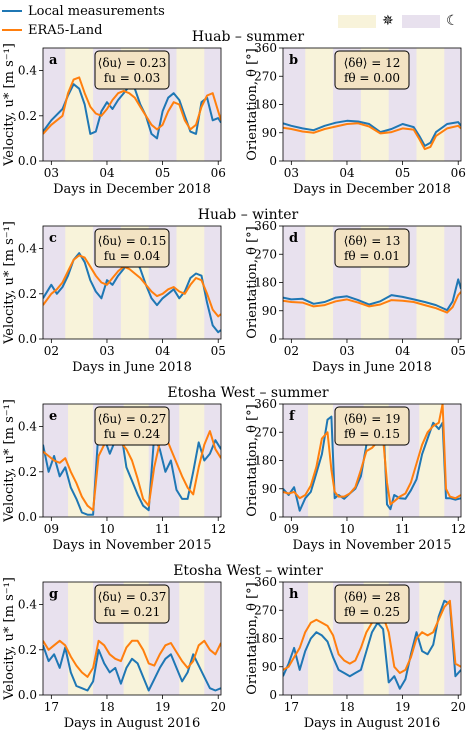 The height and width of the screenshot is (730, 469). What do you see at coordinates (388, 21) in the screenshot?
I see `sun-icon: ✵` at bounding box center [388, 21].